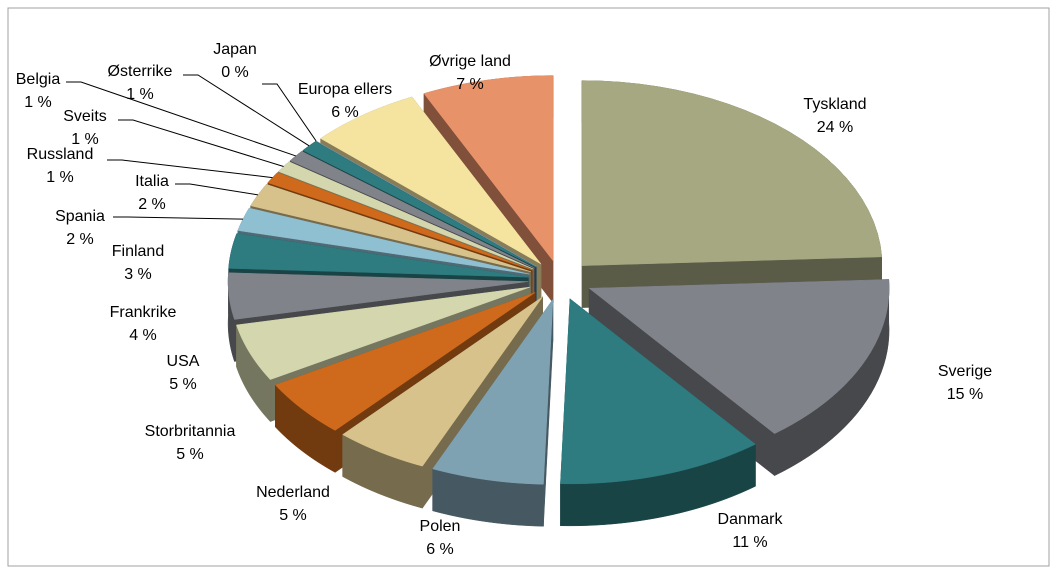 The height and width of the screenshot is (575, 1058). What do you see at coordinates (138, 274) in the screenshot?
I see `value-label: 3 %` at bounding box center [138, 274].